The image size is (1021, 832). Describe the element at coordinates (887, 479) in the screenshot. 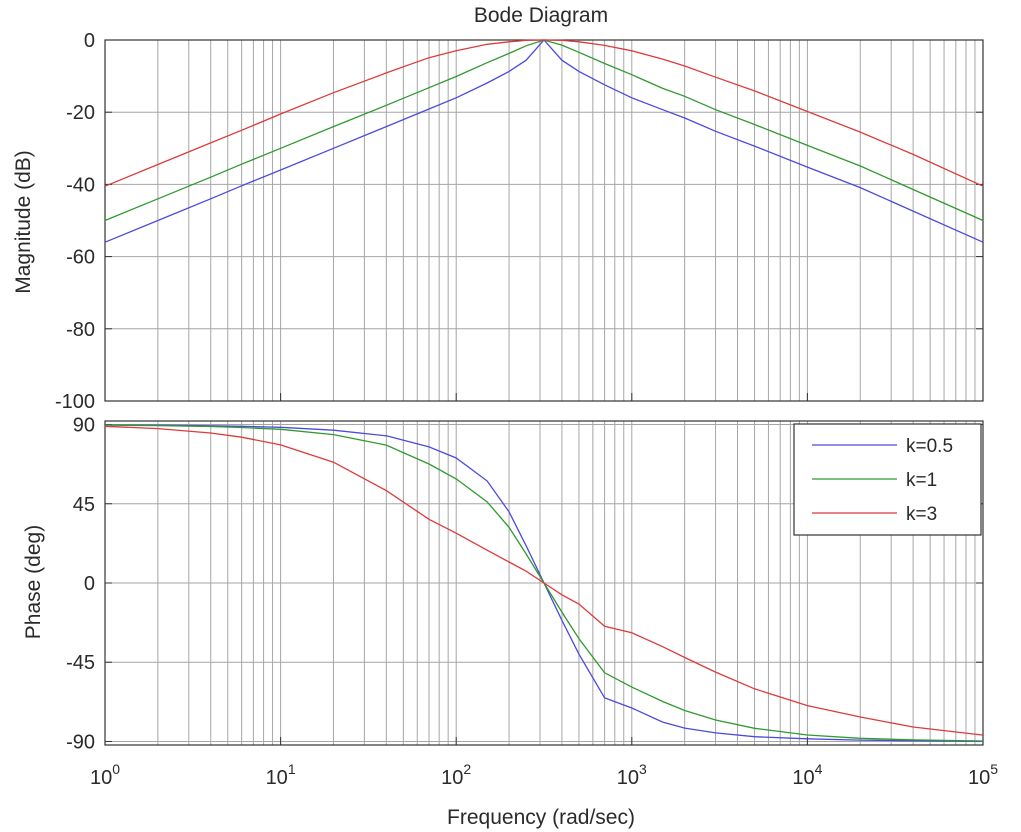

I see `legend: k=0.5 k=1 k=3` at that location.